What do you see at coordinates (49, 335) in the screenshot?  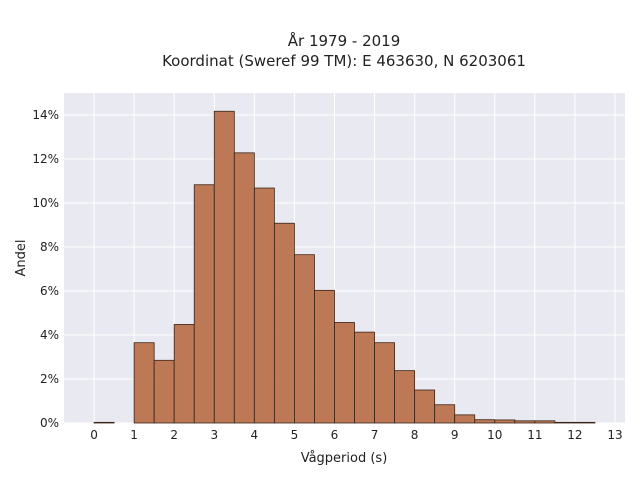 I see `y-tick-label: 4%` at bounding box center [49, 335].